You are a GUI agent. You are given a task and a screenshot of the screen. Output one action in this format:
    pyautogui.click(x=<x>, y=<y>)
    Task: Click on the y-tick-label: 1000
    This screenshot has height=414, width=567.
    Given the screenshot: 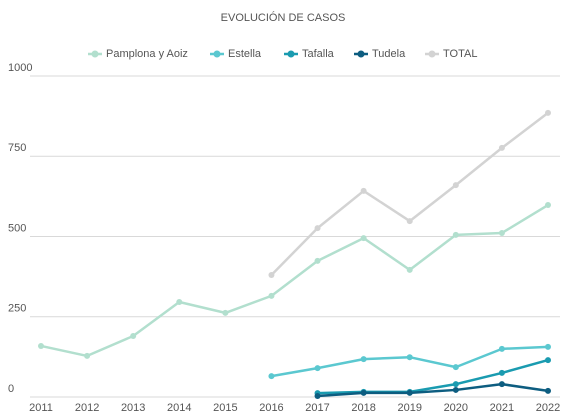 What is the action you would take?
    pyautogui.click(x=20, y=68)
    